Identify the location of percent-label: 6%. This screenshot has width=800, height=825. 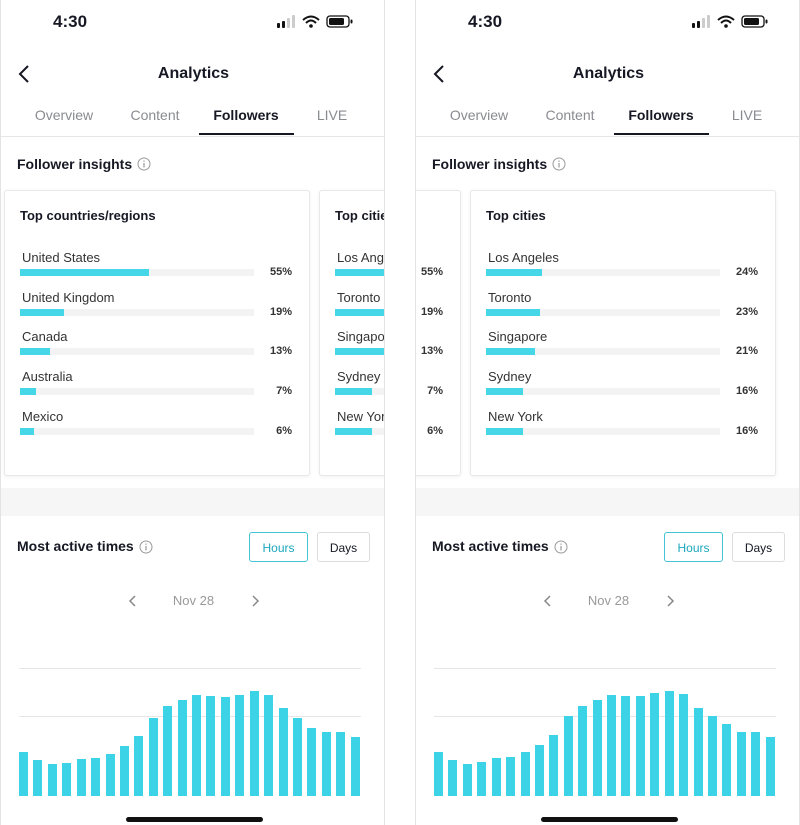
(435, 430).